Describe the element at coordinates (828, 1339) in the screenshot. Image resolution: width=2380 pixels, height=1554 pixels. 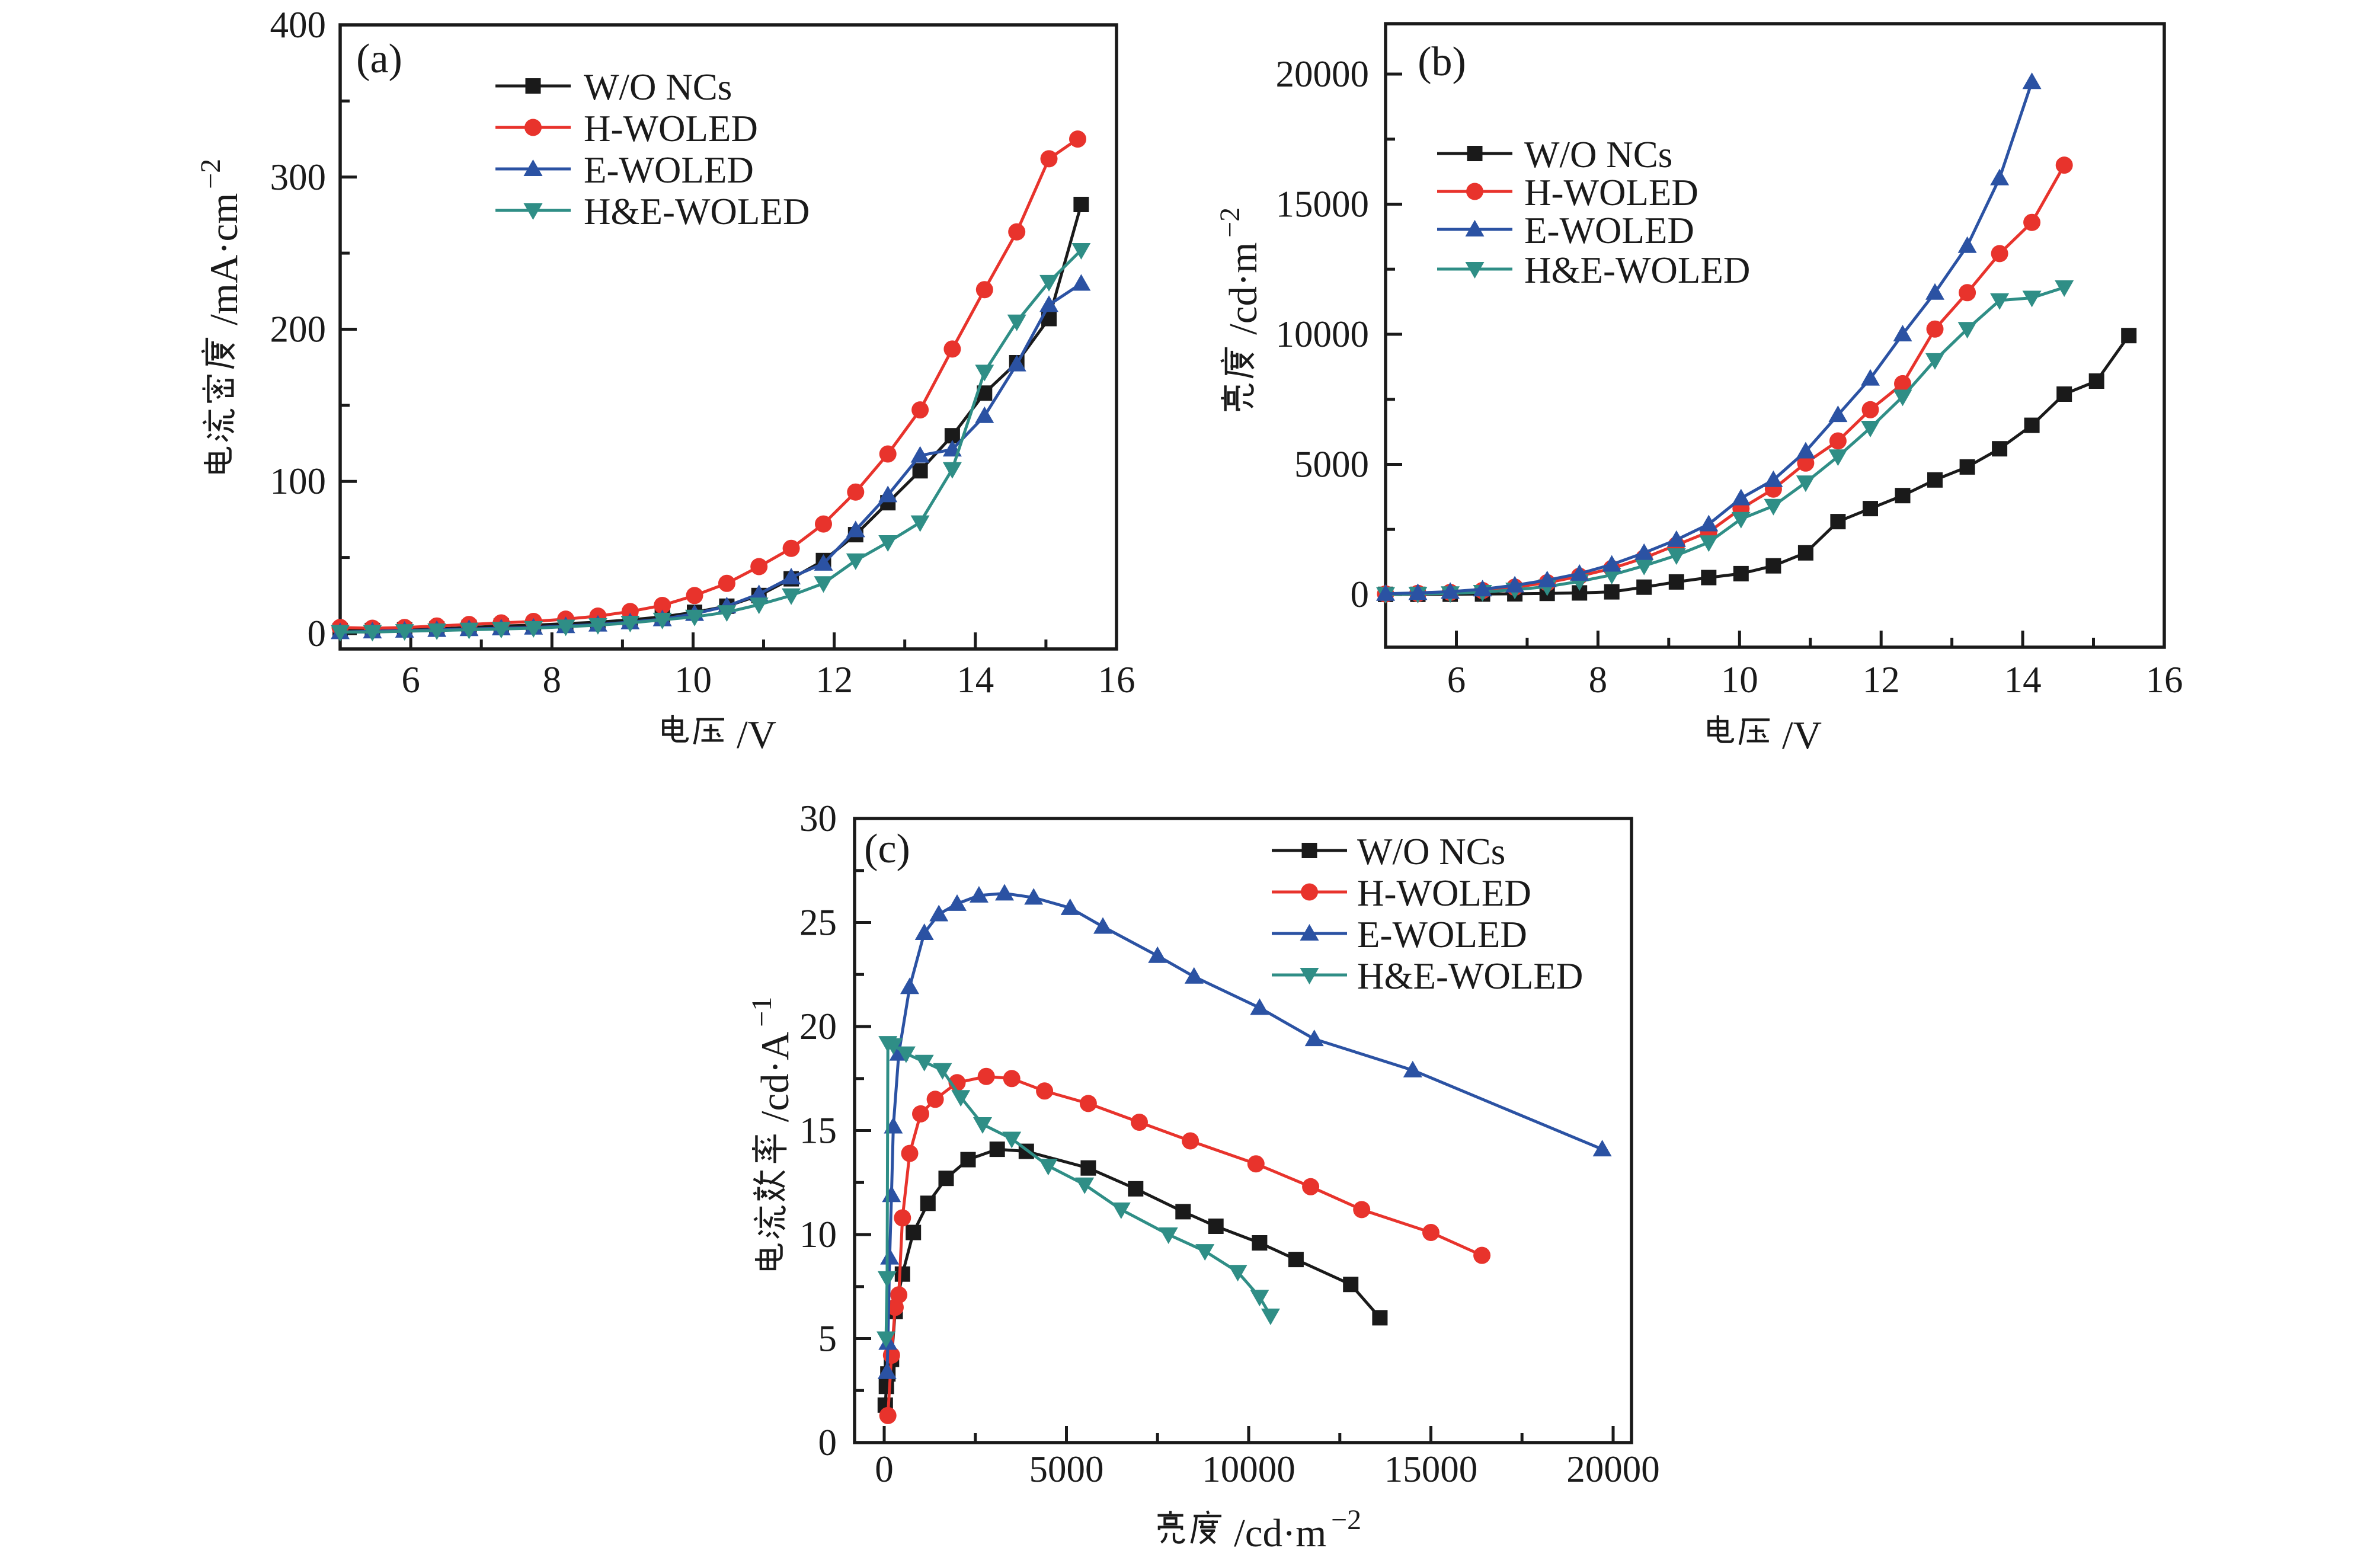
I see `svg-text: 5` at that location.